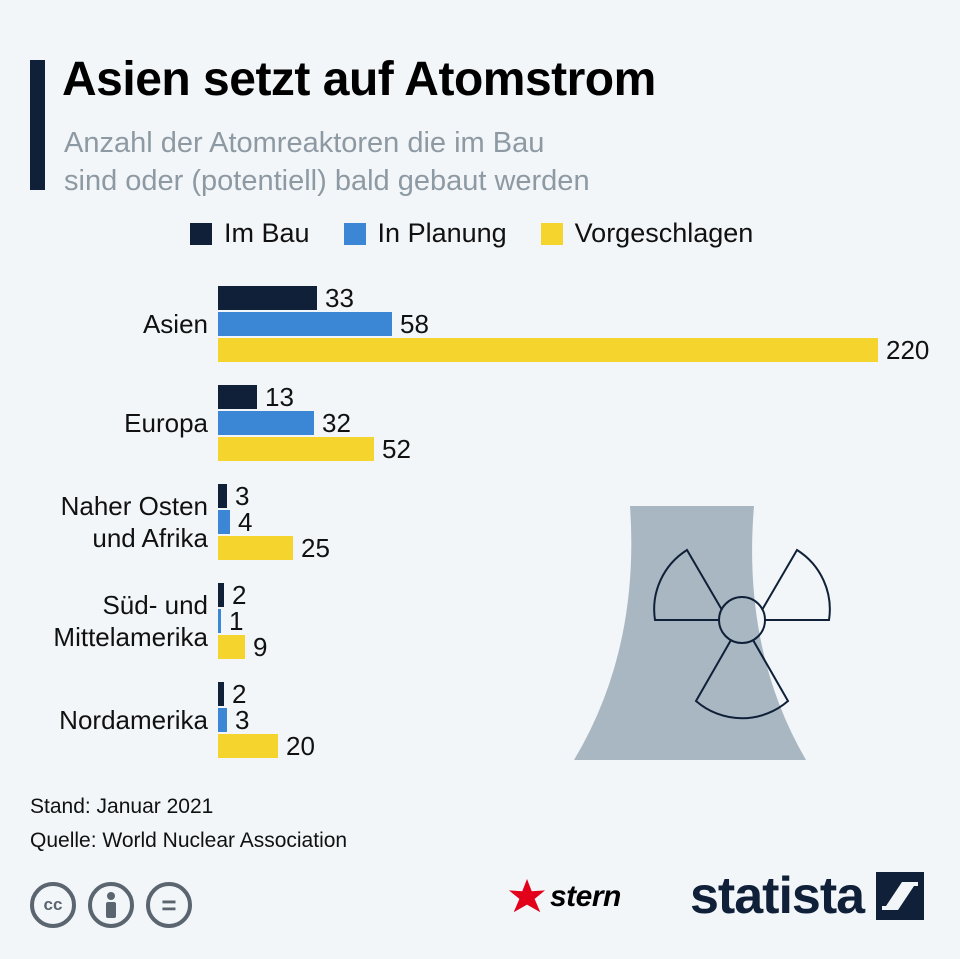 Image resolution: width=960 pixels, height=959 pixels. What do you see at coordinates (221, 694) in the screenshot?
I see `bar-nordamerika-im-bau` at bounding box center [221, 694].